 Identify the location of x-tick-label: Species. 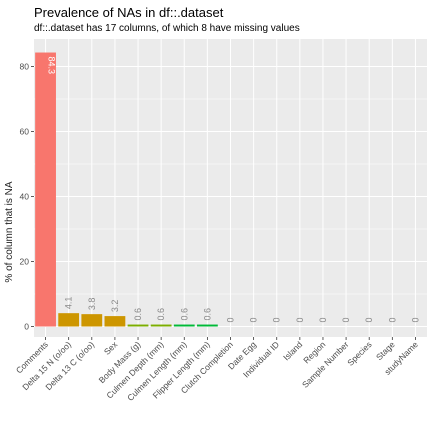
(359, 353).